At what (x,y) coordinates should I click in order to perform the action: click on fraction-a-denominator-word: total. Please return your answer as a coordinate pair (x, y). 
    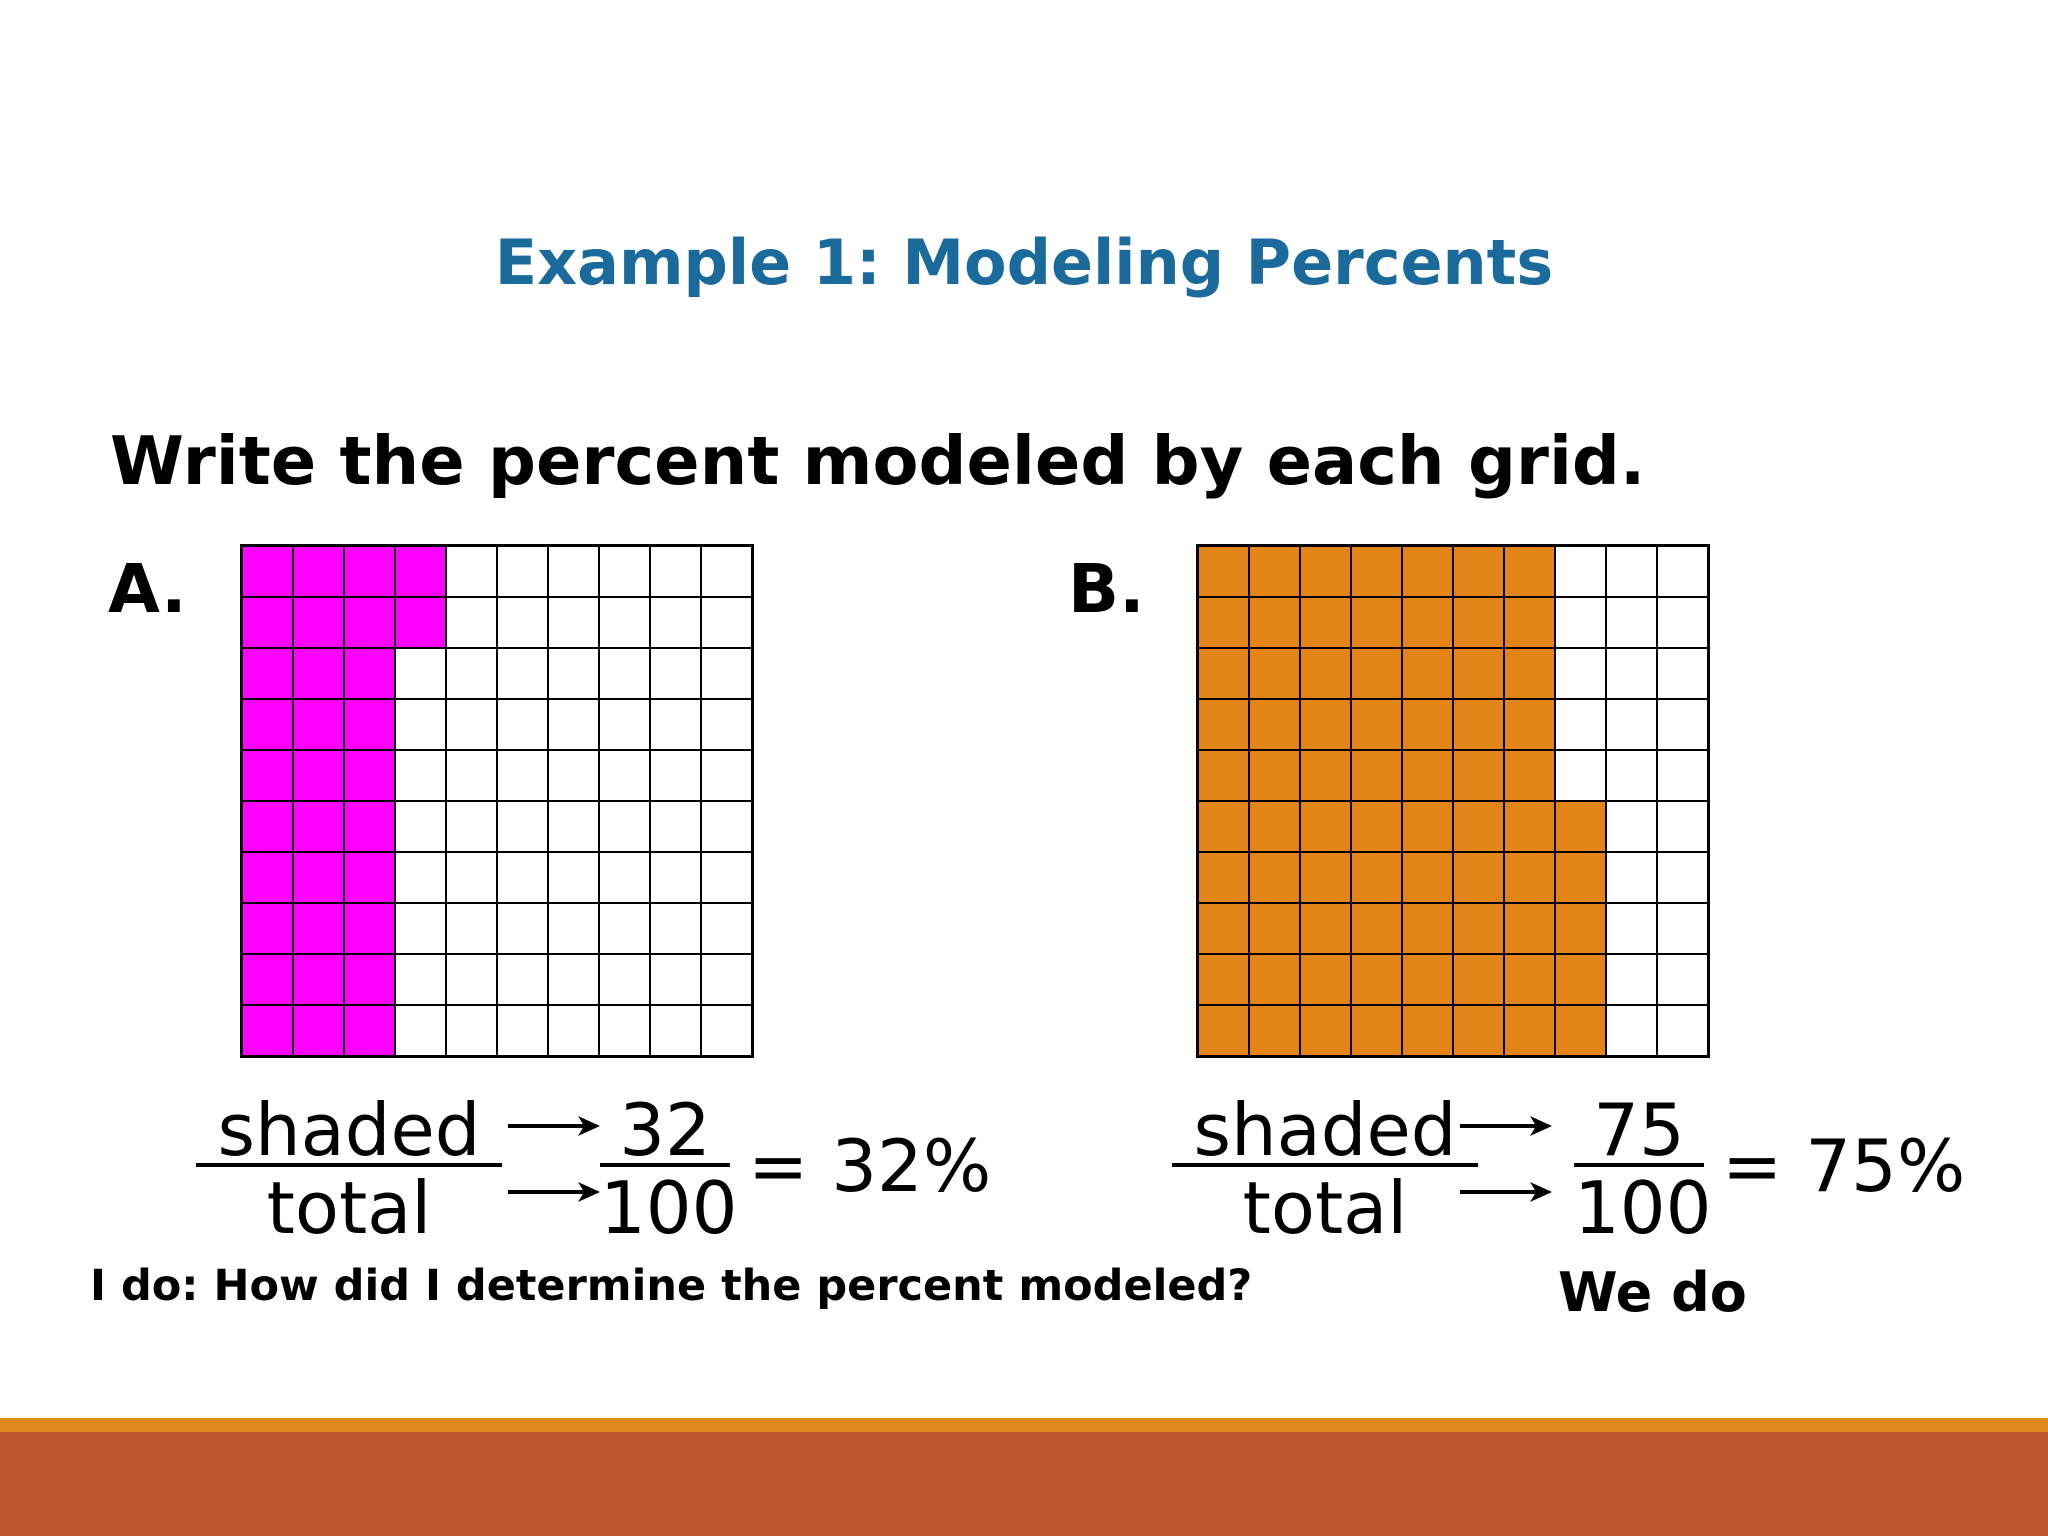
    Looking at the image, I should click on (349, 1208).